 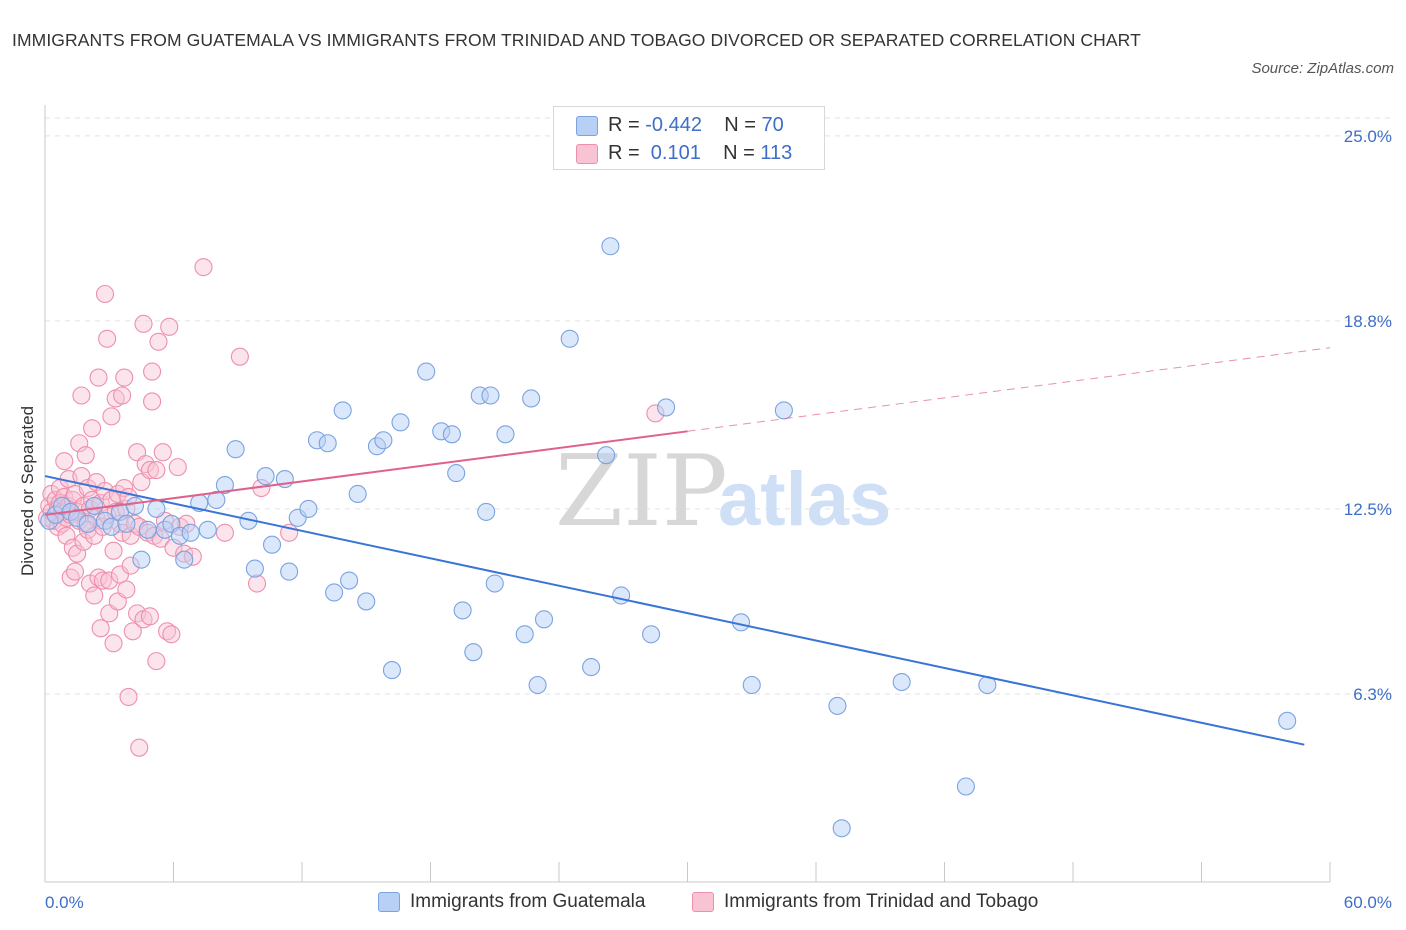 What do you see at coordinates (1009, 389) in the screenshot?
I see `trend-line-trinidad-extension` at bounding box center [1009, 389].